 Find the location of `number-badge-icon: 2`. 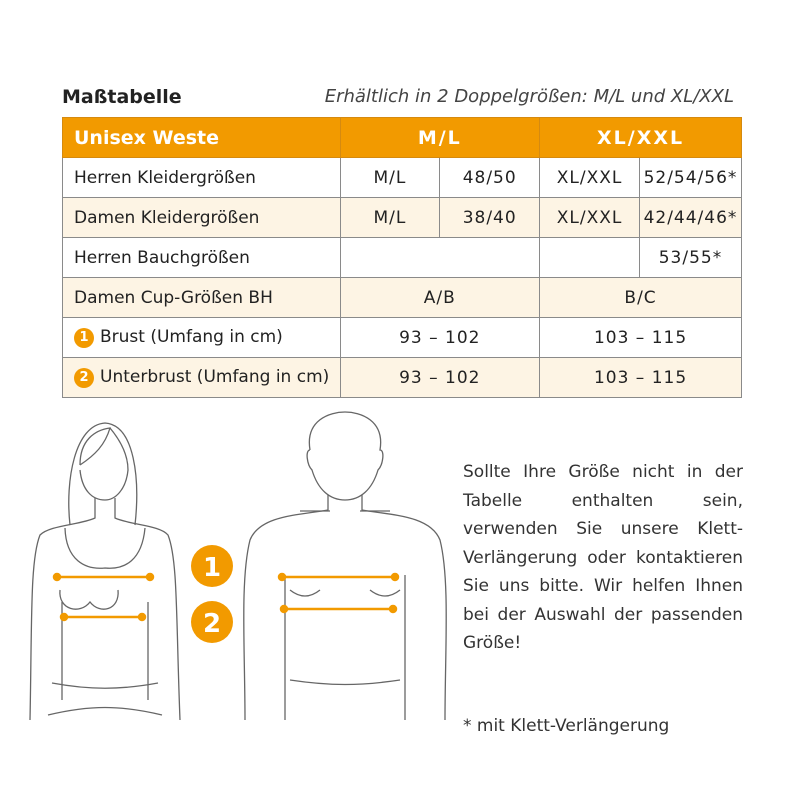

number-badge-icon: 2 is located at coordinates (84, 378).